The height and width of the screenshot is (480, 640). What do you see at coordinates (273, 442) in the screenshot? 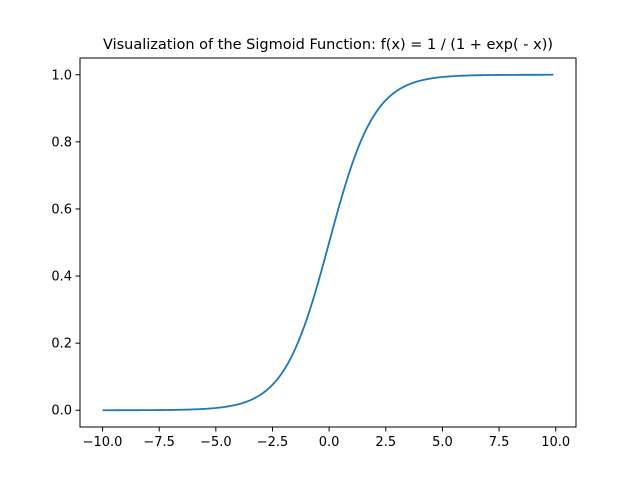
I see `x-tick-label: −2.5` at bounding box center [273, 442].